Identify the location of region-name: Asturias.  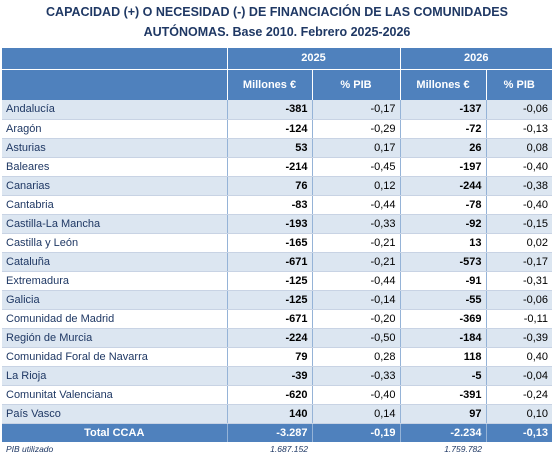
(114, 148).